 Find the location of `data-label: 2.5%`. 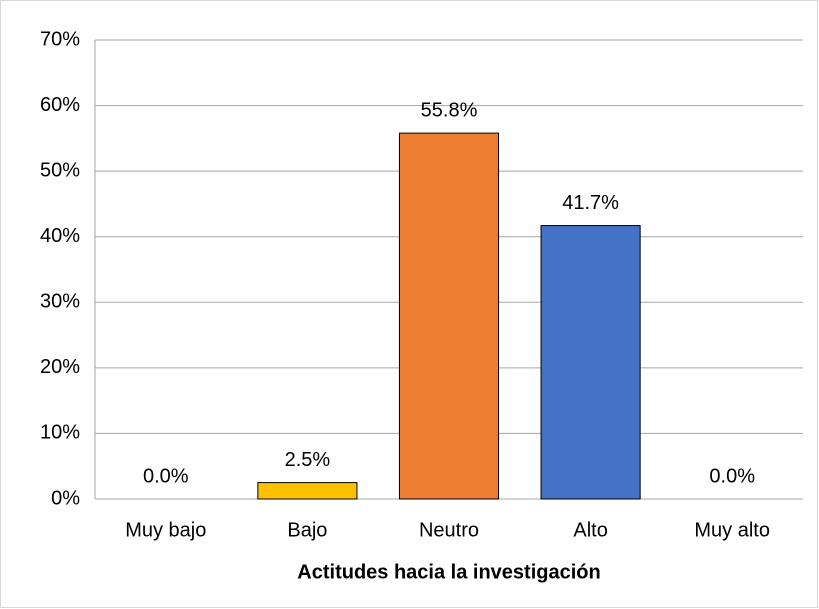

data-label: 2.5% is located at coordinates (308, 460).